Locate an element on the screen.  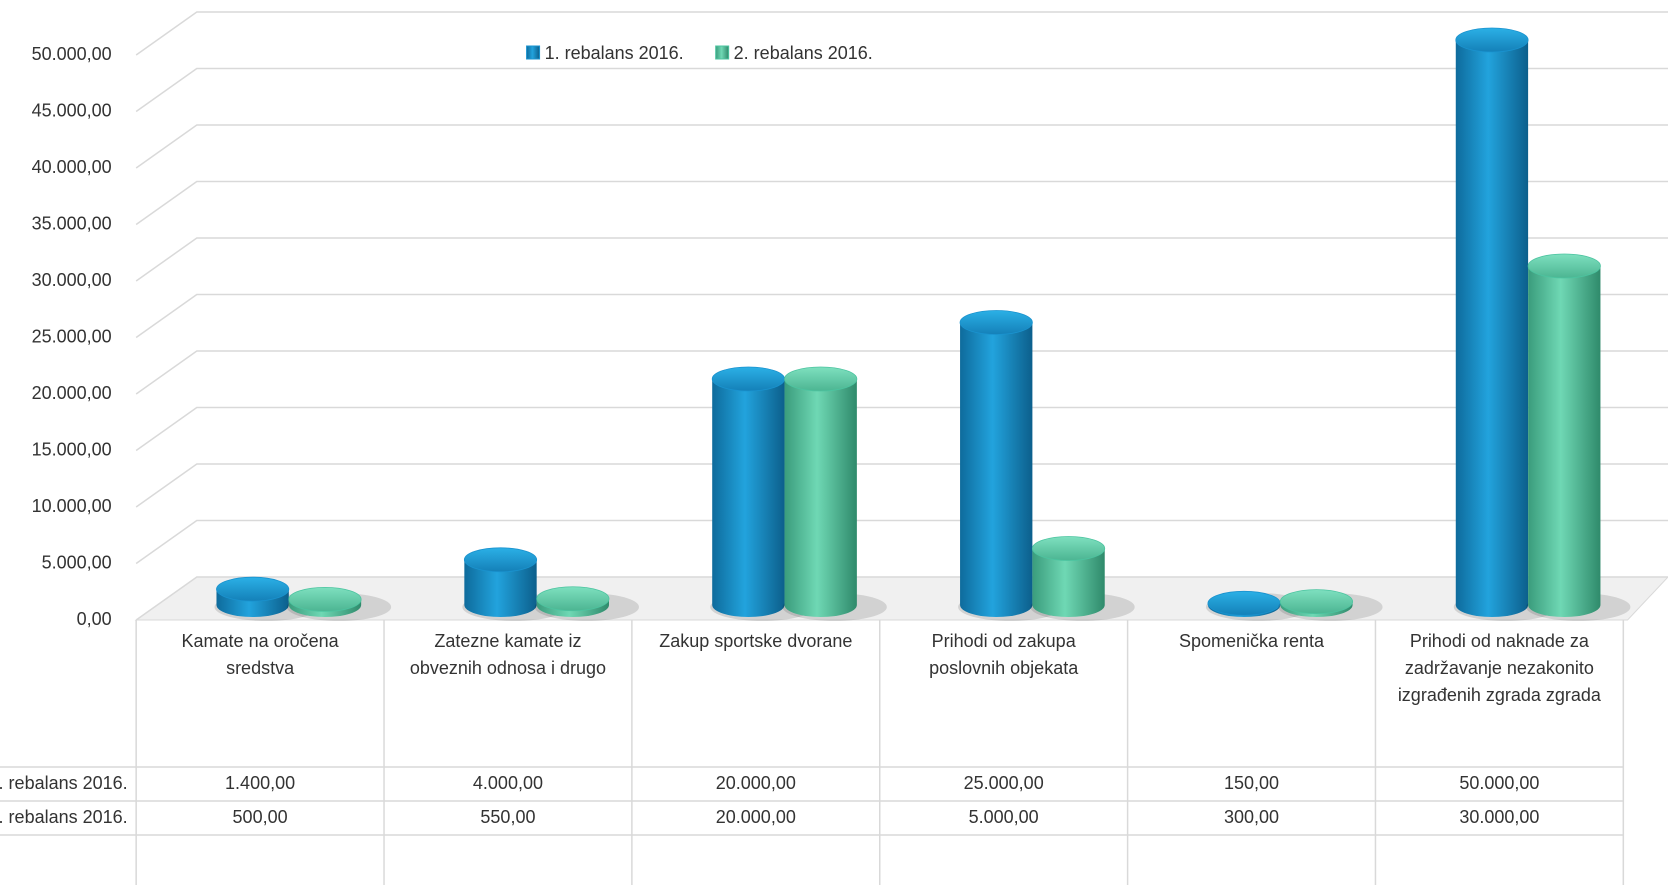
y-tick-label: 50.000,00 is located at coordinates (72, 54).